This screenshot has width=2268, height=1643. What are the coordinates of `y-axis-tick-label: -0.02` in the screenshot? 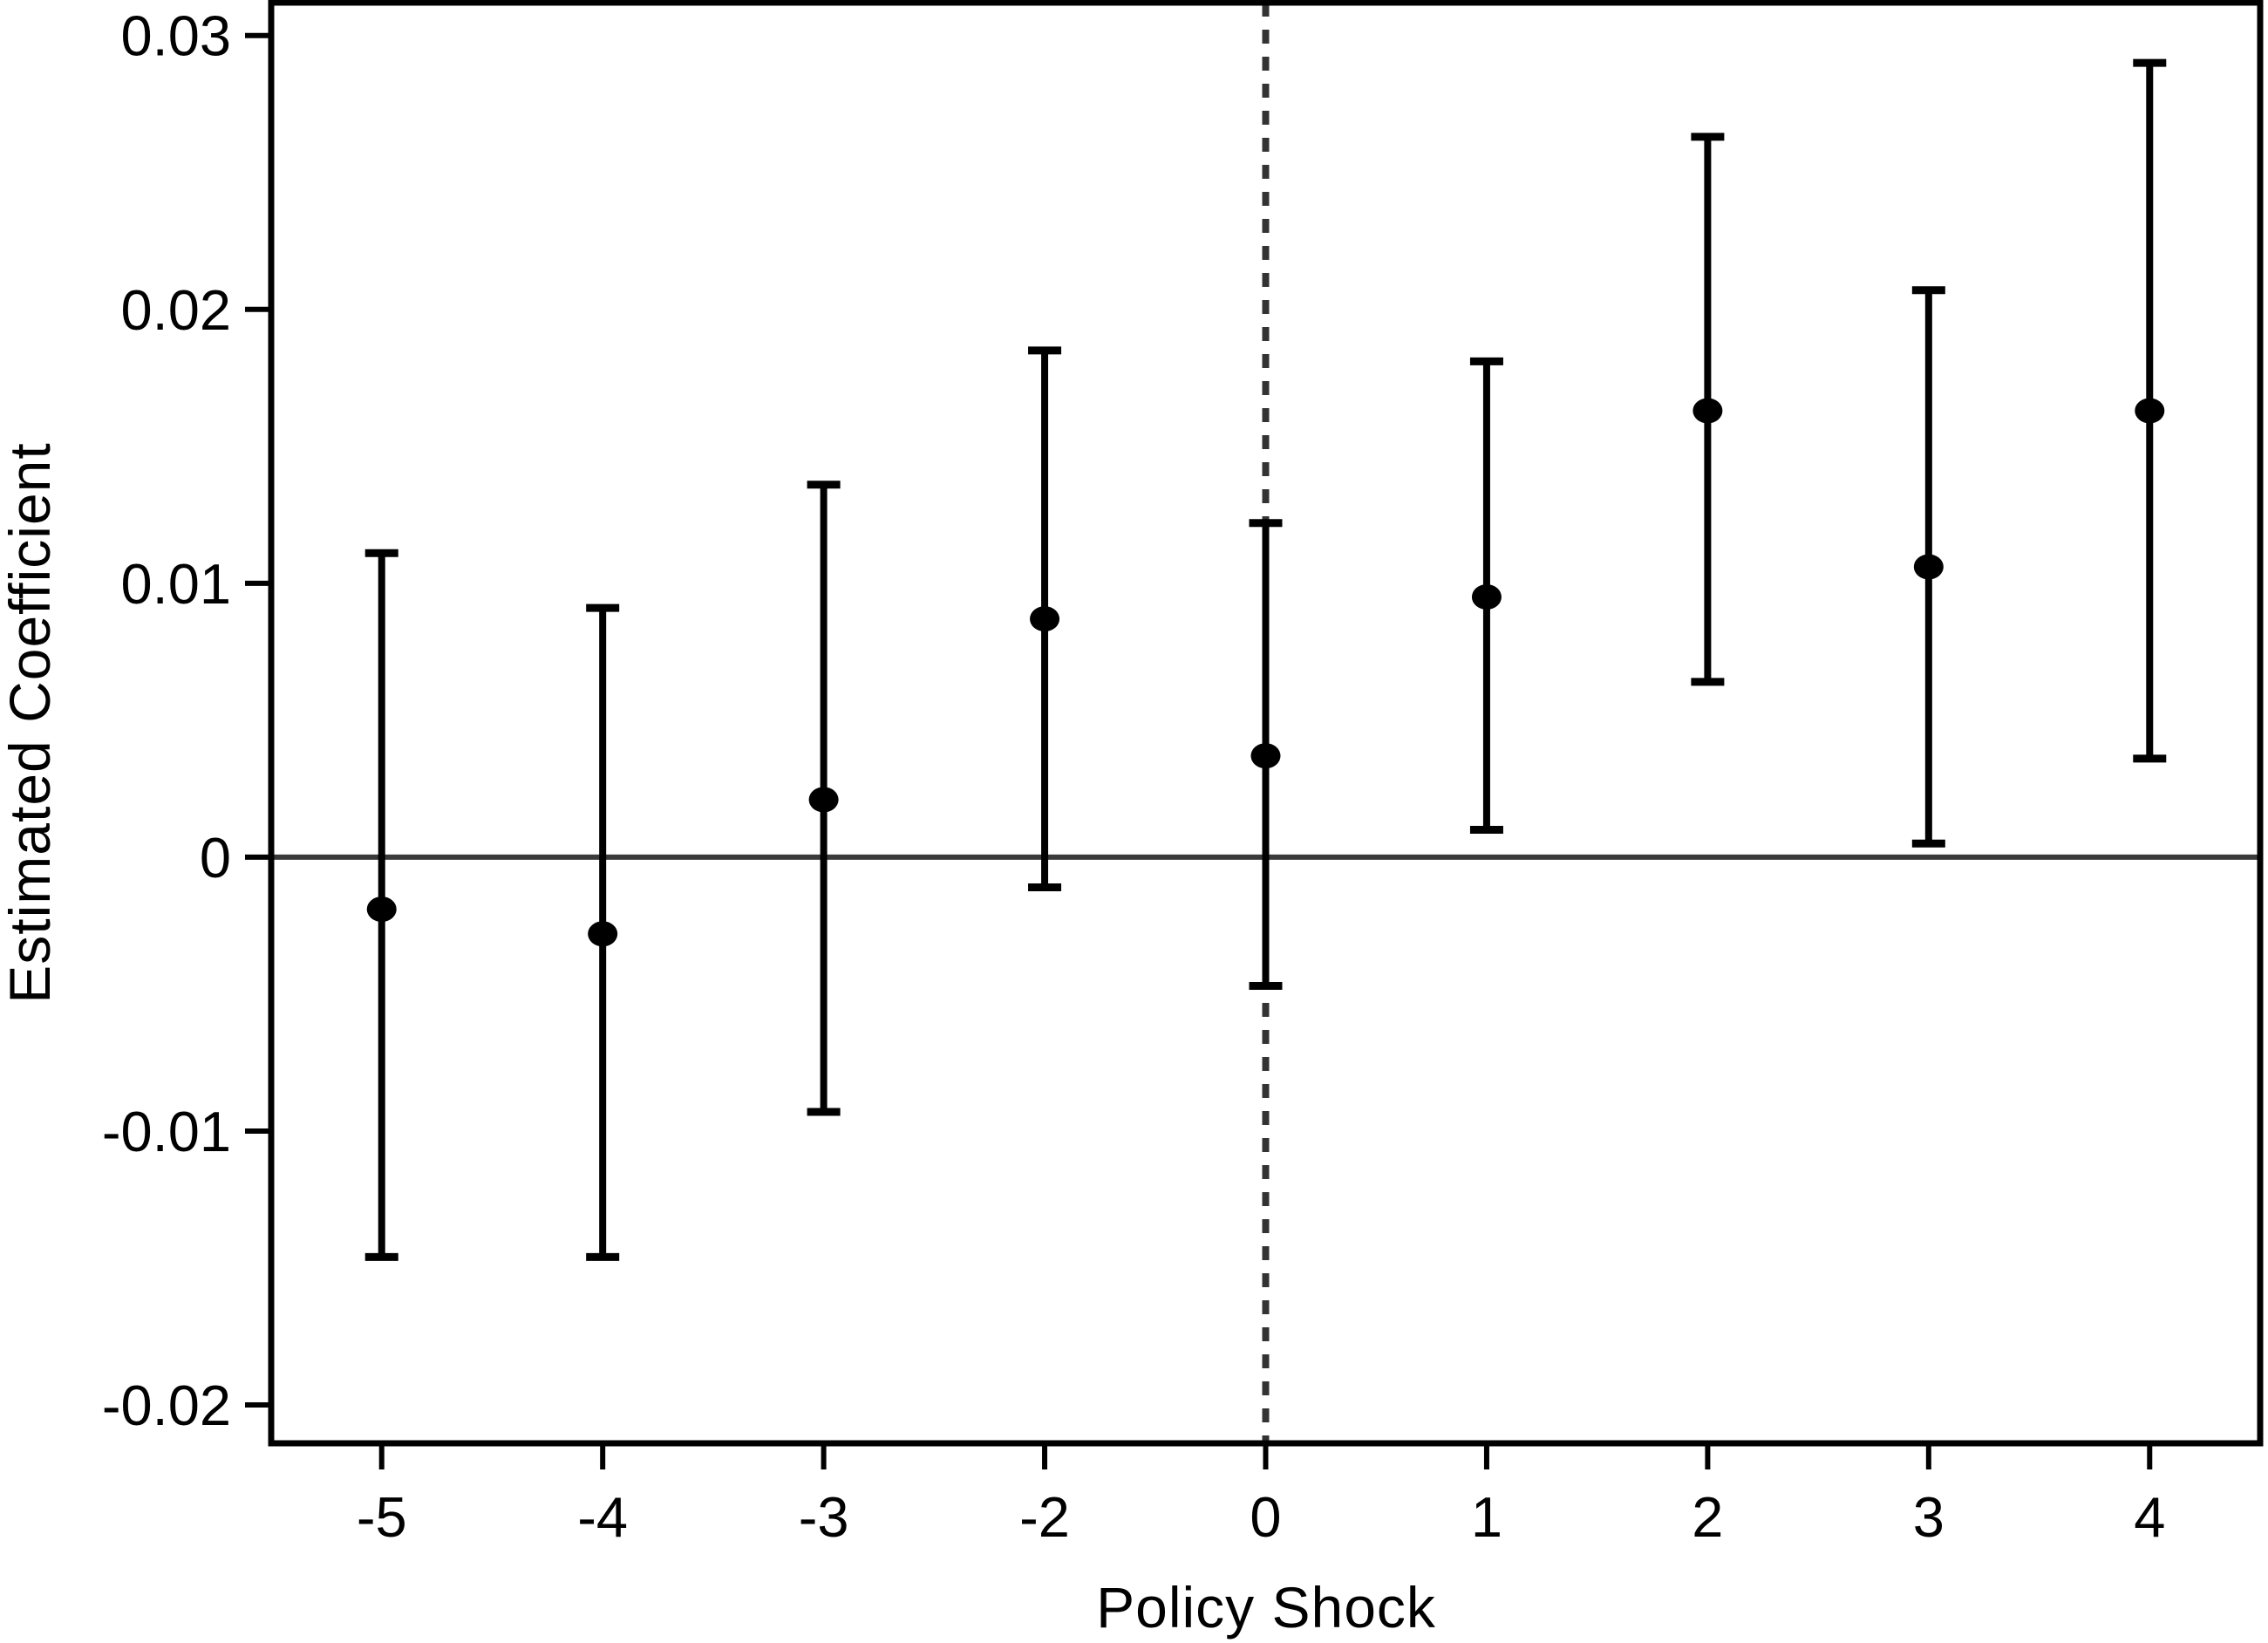 It's located at (166, 1405).